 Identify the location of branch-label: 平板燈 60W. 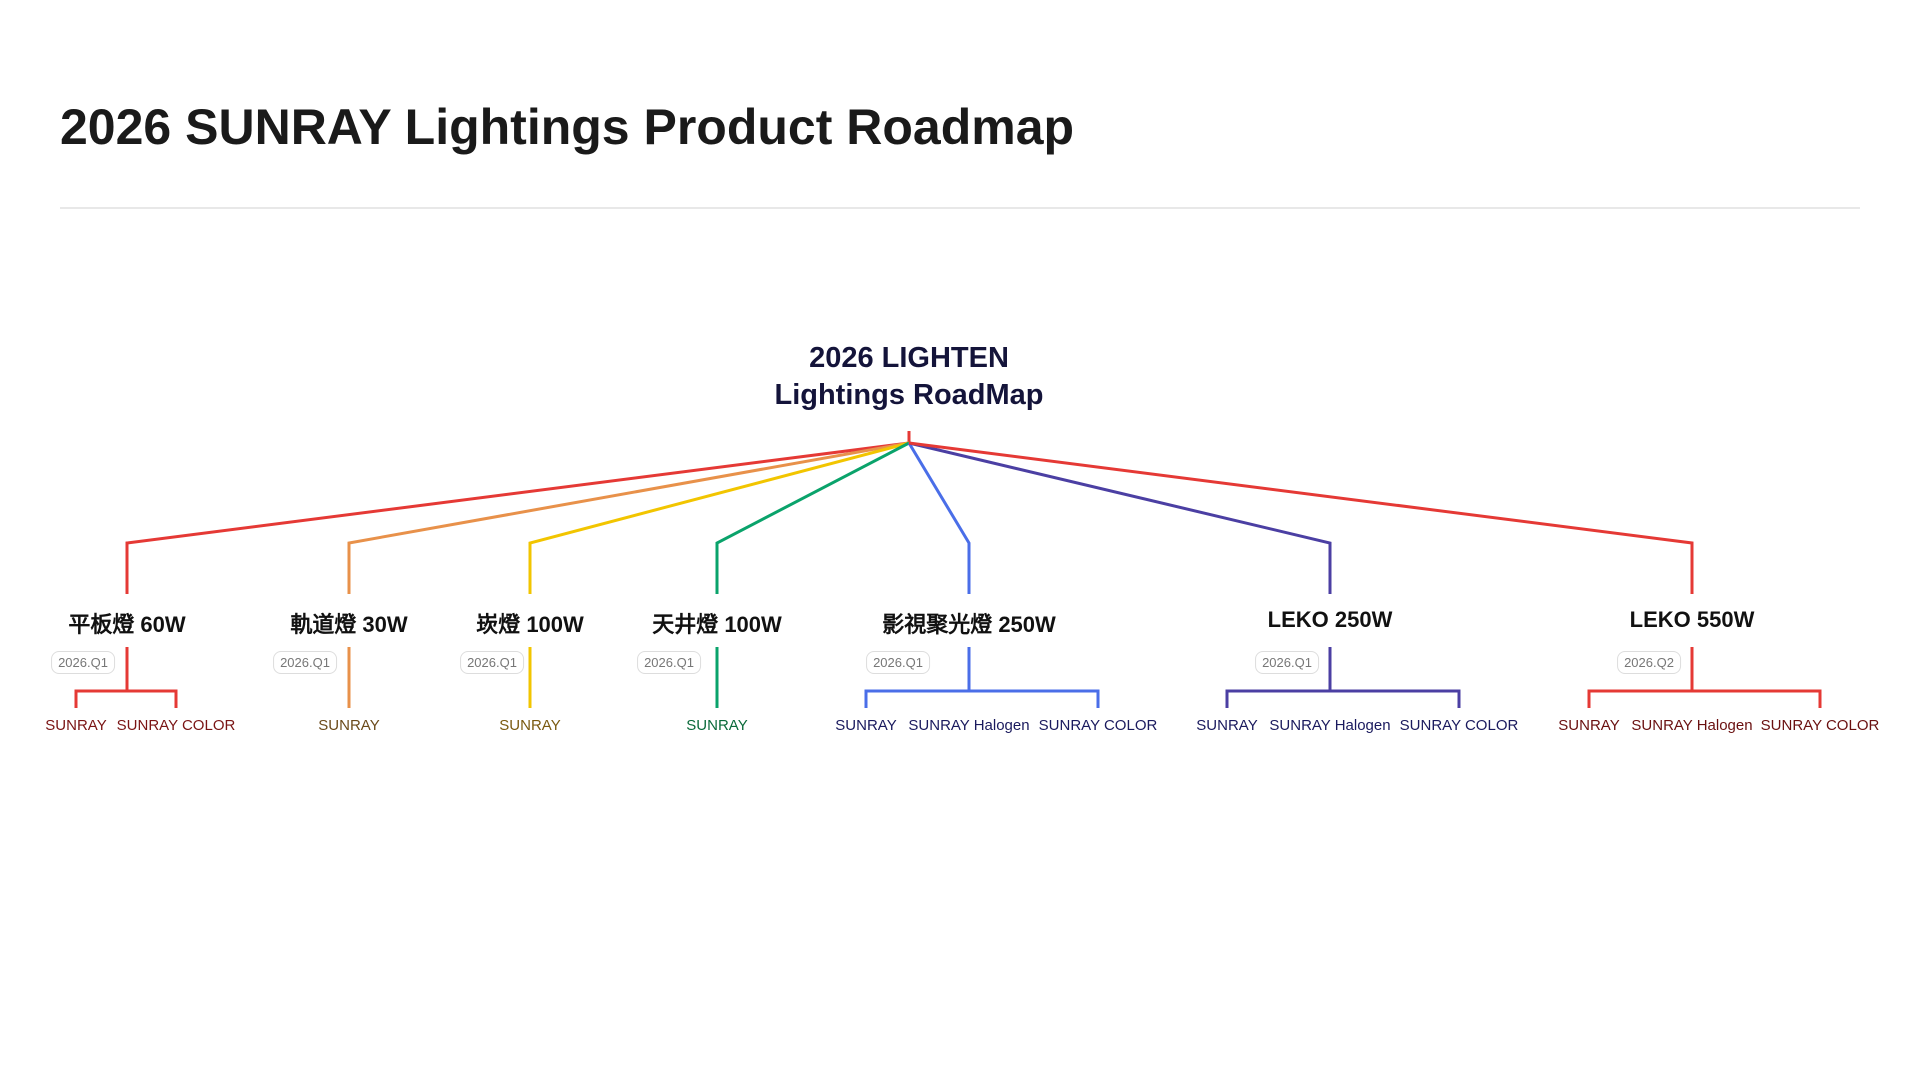
(127, 624).